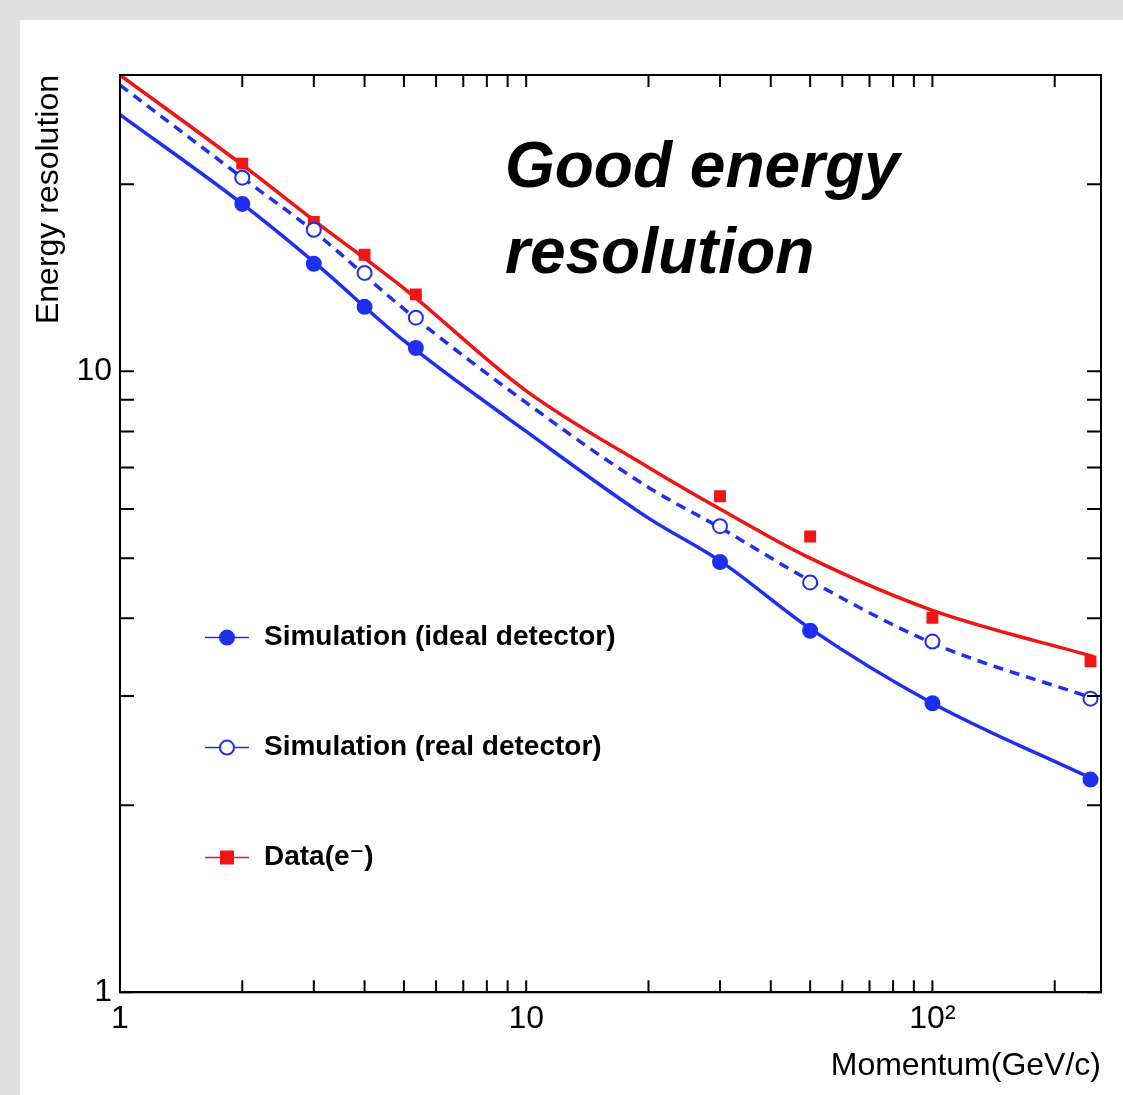 This screenshot has width=1123, height=1095. I want to click on x-tick-label: 10, so click(526, 1017).